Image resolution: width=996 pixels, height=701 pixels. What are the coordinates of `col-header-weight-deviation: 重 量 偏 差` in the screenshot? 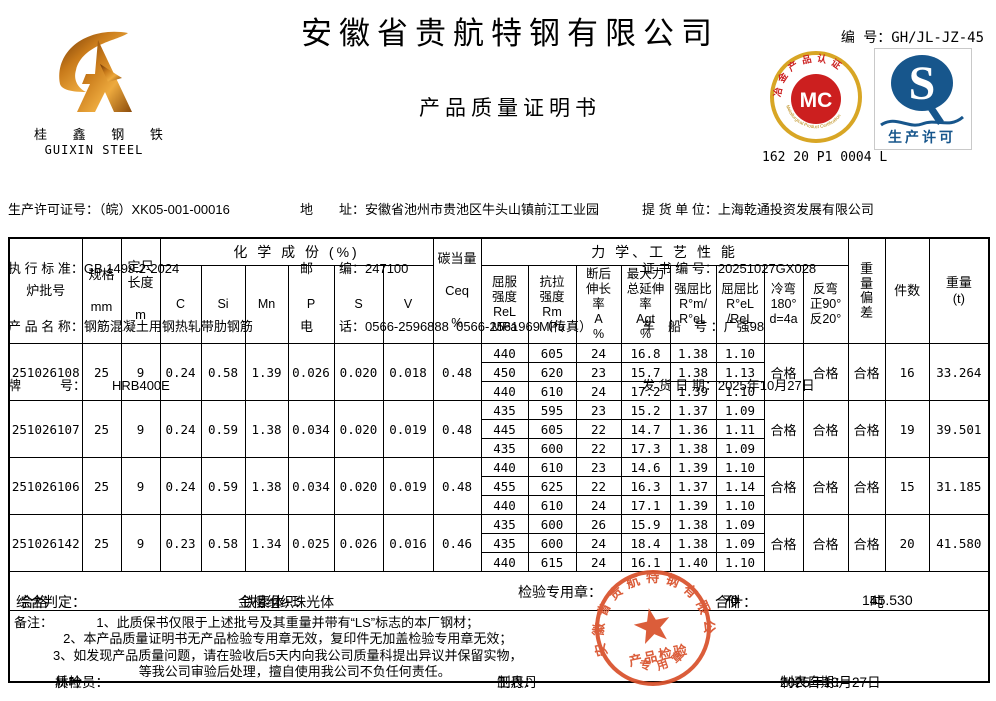 It's located at (866, 290).